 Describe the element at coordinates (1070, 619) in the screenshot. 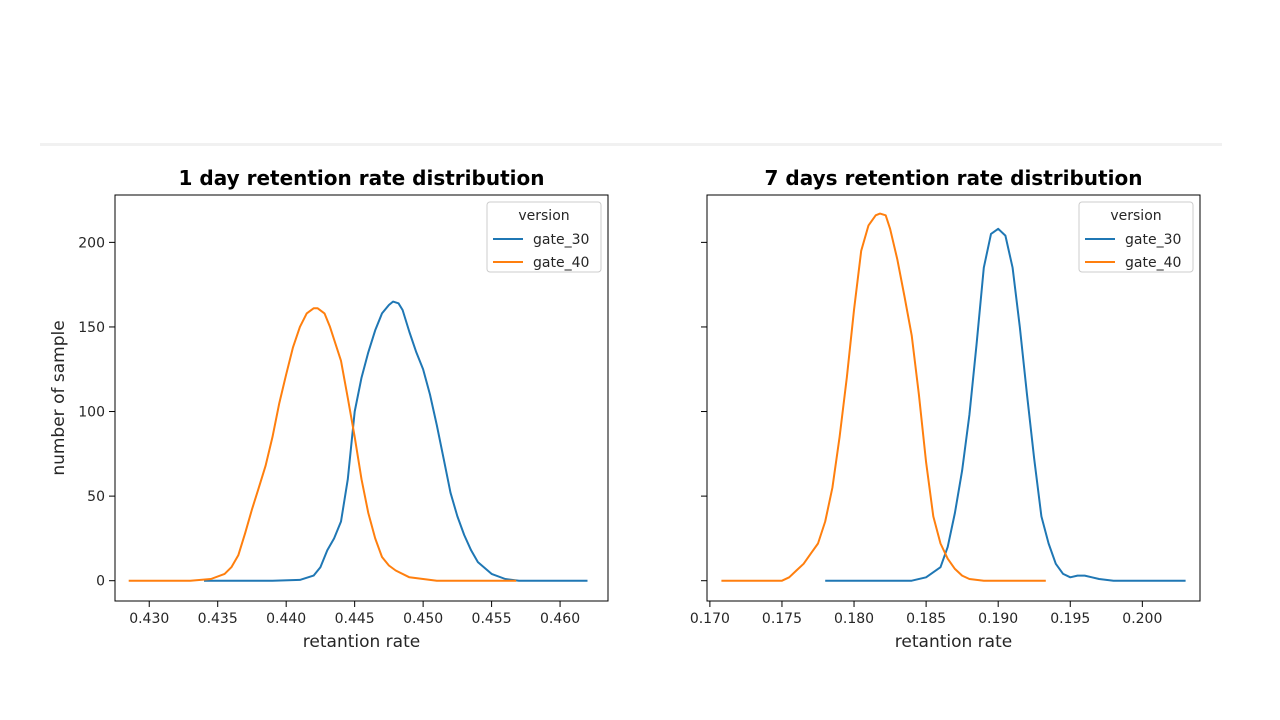

I see `x-tick-label: 0.195` at that location.